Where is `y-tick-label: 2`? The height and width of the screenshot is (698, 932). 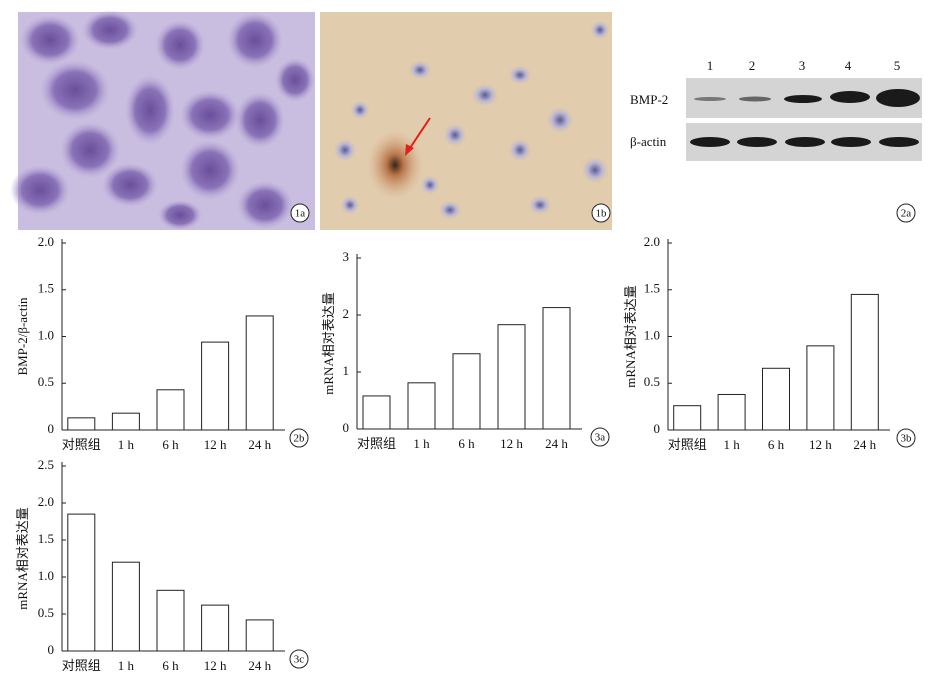 y-tick-label: 2 is located at coordinates (346, 313).